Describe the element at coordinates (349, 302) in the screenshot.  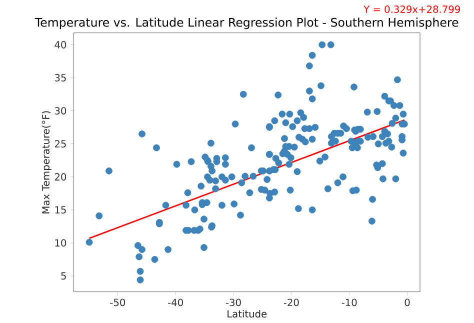
I see `x-tick-label: -10` at that location.